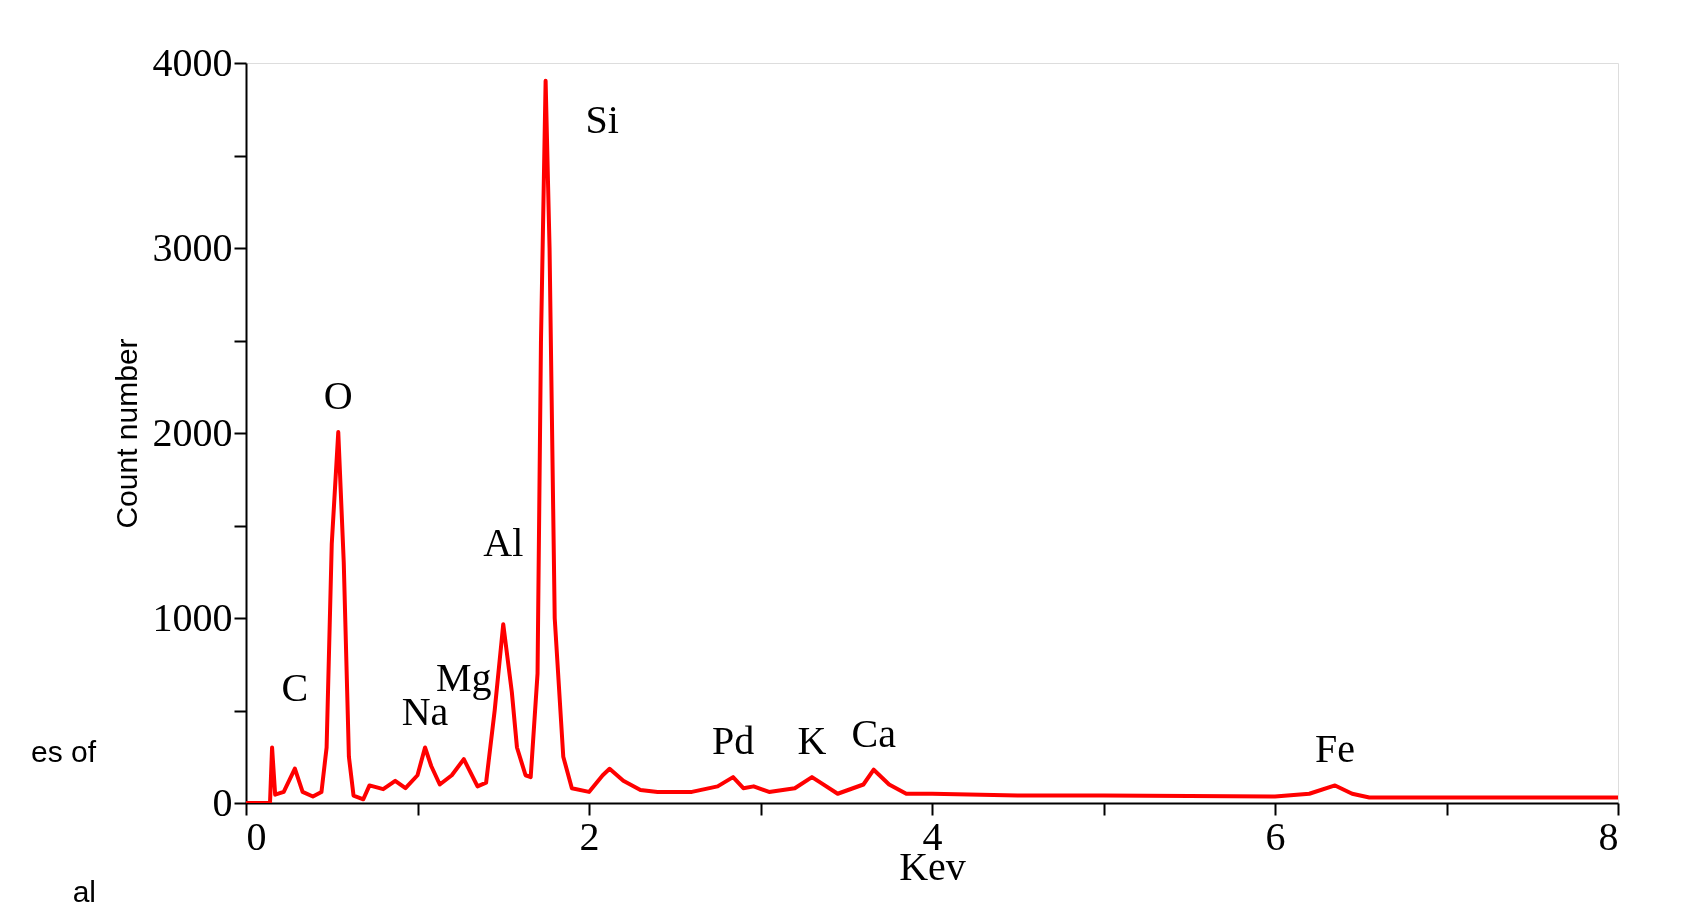 The height and width of the screenshot is (903, 1701). What do you see at coordinates (338, 396) in the screenshot?
I see `annotation: O` at bounding box center [338, 396].